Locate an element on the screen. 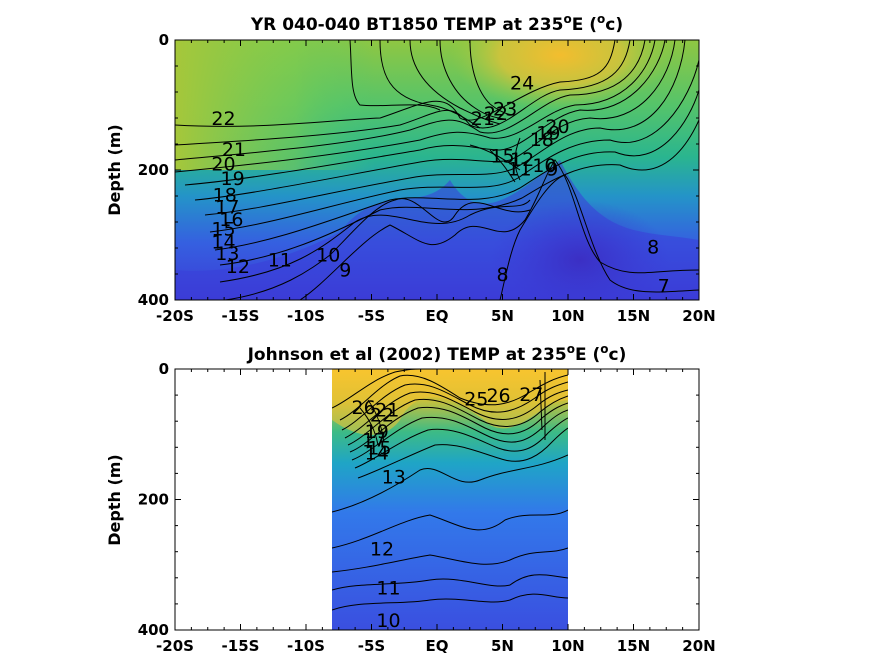 This screenshot has width=875, height=656. contour-label: 16 is located at coordinates (231, 220).